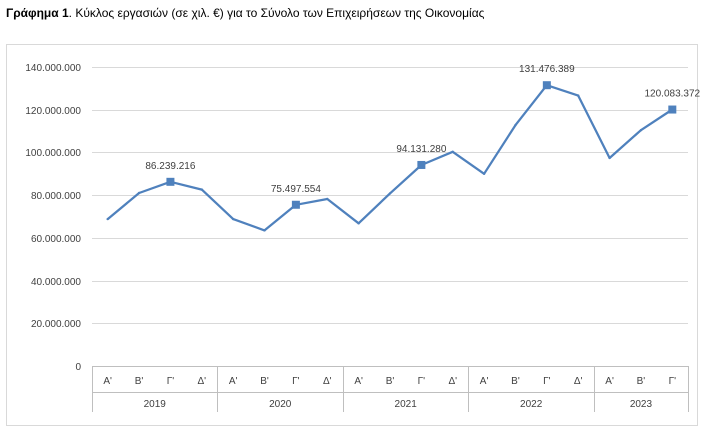 Image resolution: width=705 pixels, height=435 pixels. Describe the element at coordinates (56, 239) in the screenshot. I see `y-tick-label: 60.000.000` at that location.